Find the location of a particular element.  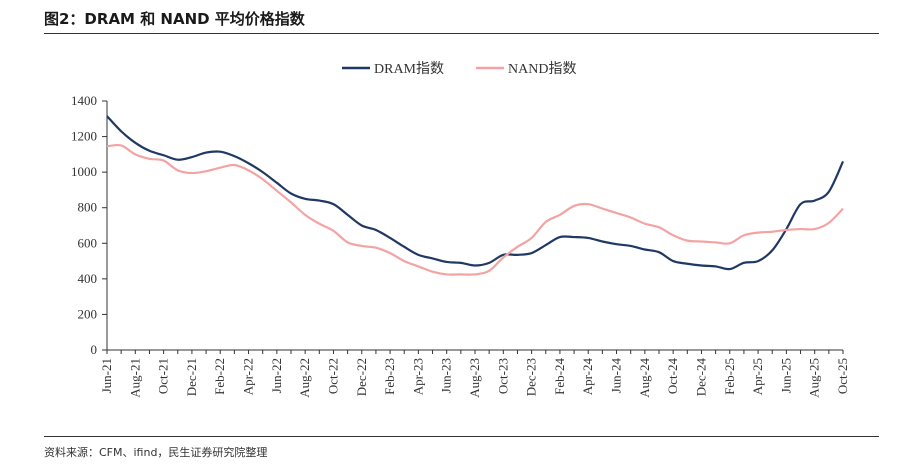

x-tick-label: Feb-25 is located at coordinates (729, 376).